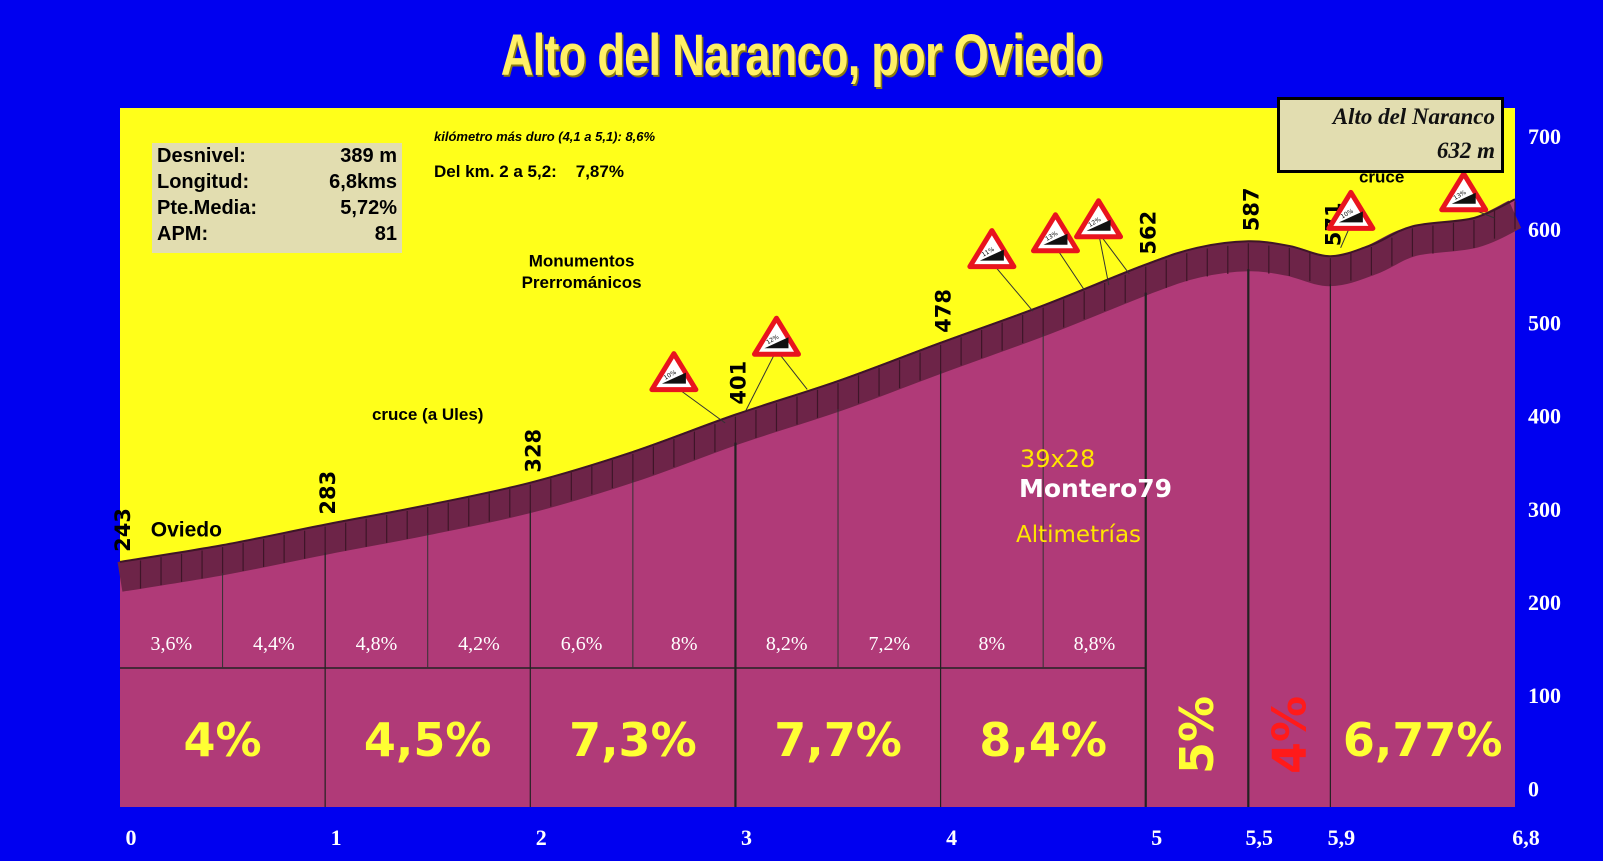 This screenshot has height=861, width=1603. What do you see at coordinates (377, 644) in the screenshot?
I see `half-km-gradient-label: 4,8%` at bounding box center [377, 644].